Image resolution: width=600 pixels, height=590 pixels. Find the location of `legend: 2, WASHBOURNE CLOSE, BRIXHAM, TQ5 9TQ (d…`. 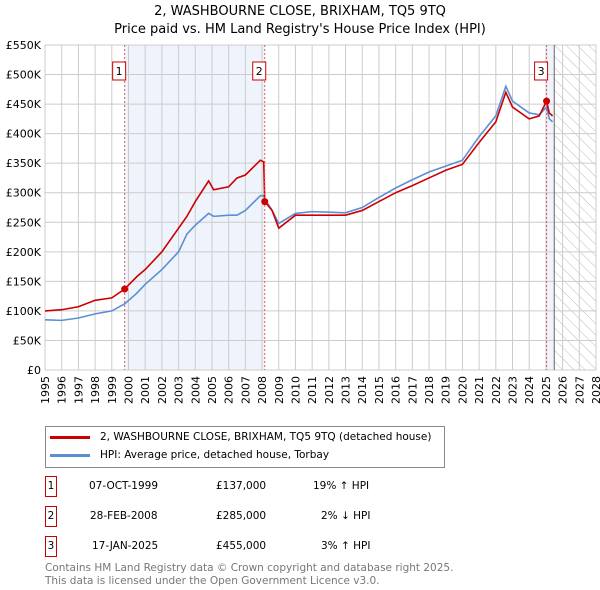

legend: 2, WASHBOURNE CLOSE, BRIXHAM, TQ5 9TQ (d… is located at coordinates (245, 447).